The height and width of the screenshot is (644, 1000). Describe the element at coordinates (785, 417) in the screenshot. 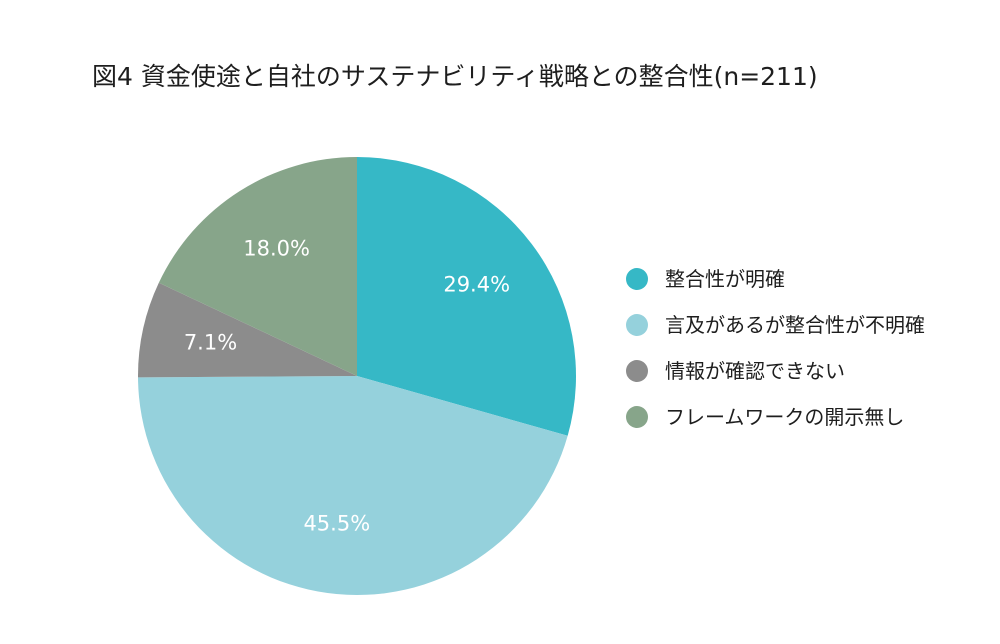

I see `legend-label: フレームワークの開示無し` at that location.